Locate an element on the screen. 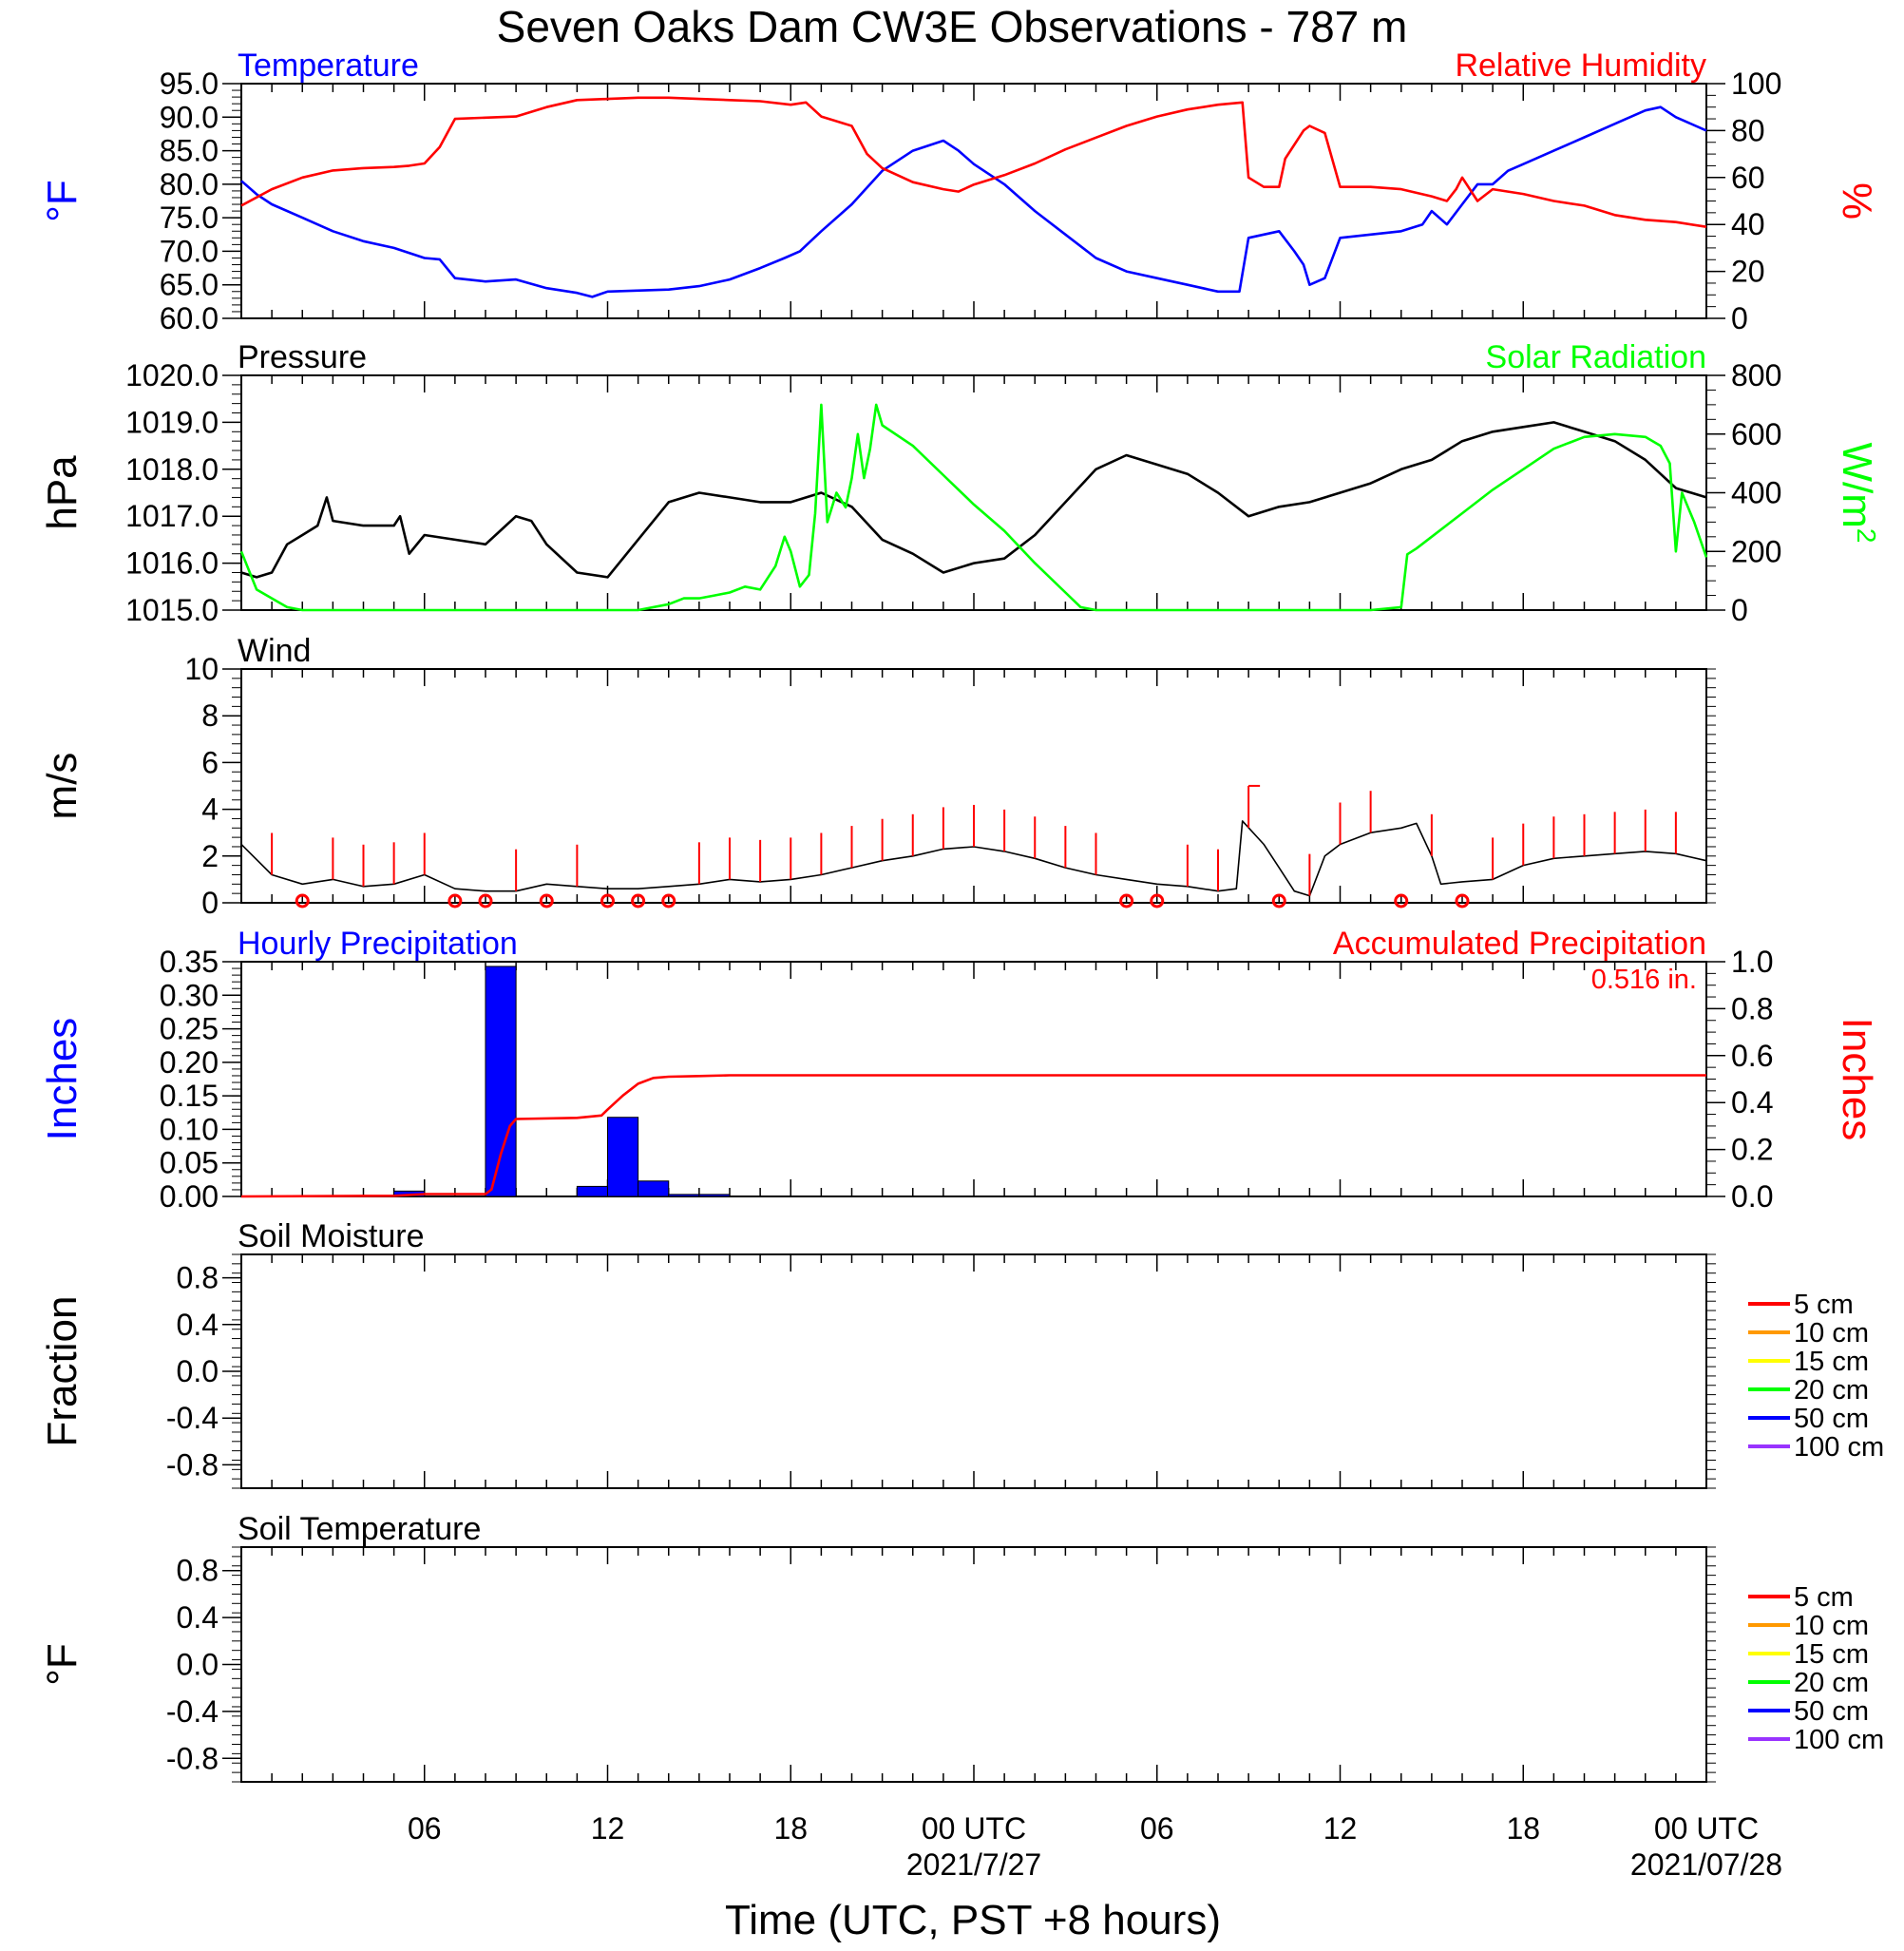 This screenshot has width=1904, height=1951. left-tick-label: 1020.0 is located at coordinates (172, 375).